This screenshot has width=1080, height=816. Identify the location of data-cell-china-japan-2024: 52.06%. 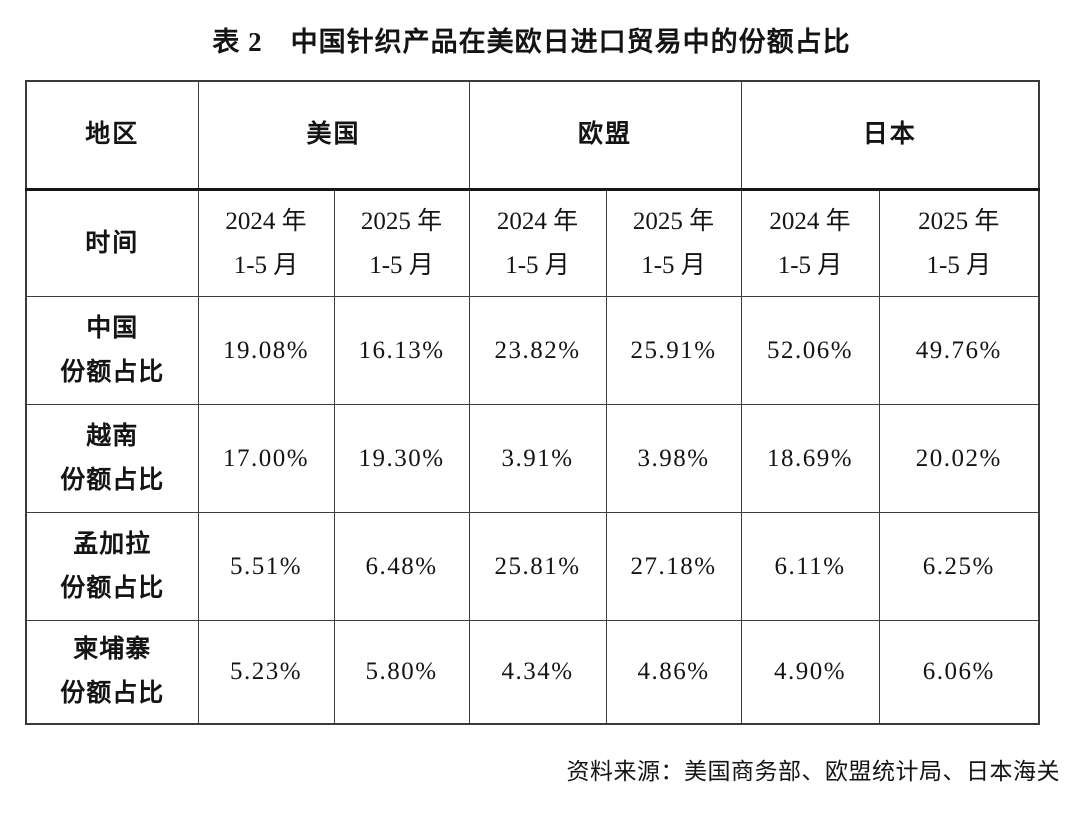
(810, 350).